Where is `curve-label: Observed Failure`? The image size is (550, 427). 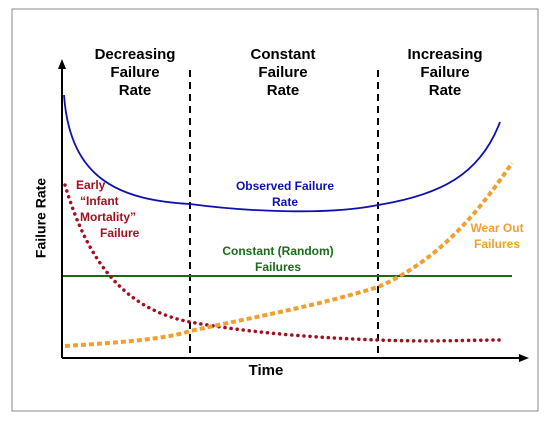
curve-label: Observed Failure is located at coordinates (285, 186).